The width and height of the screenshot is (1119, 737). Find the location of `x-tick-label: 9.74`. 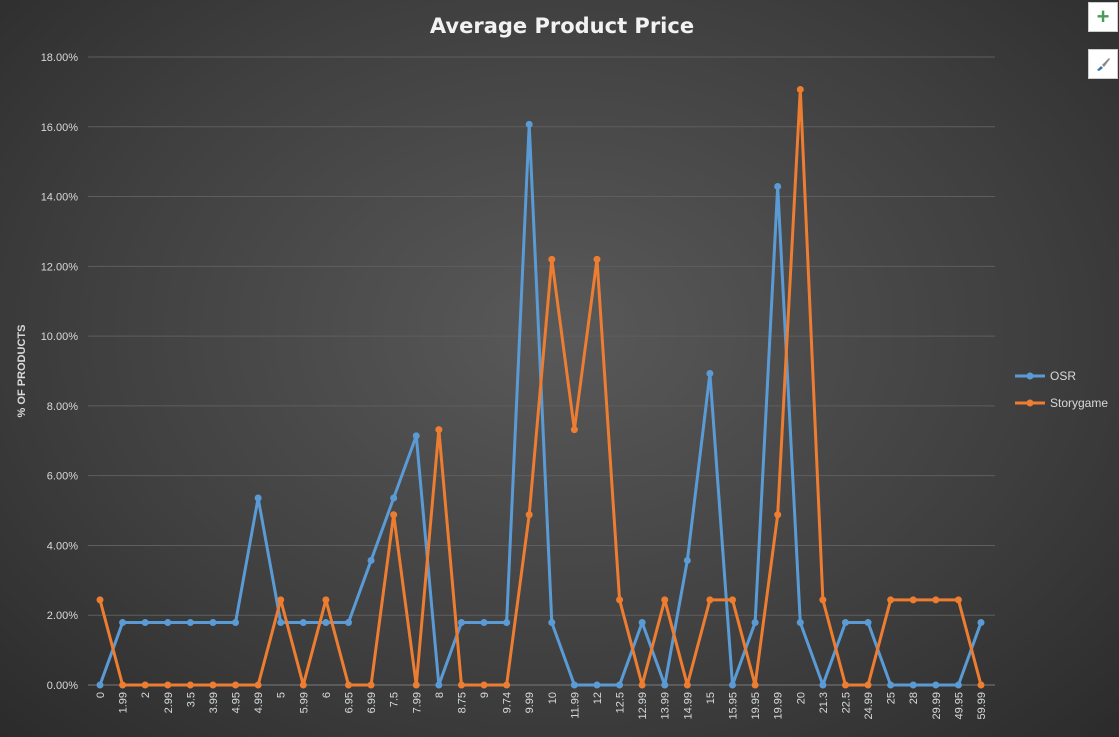

x-tick-label: 9.74 is located at coordinates (508, 702).